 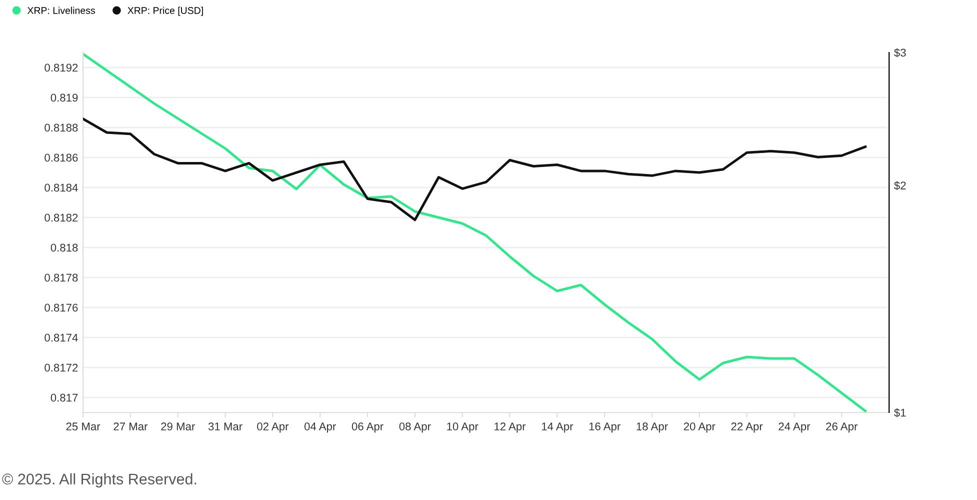 What do you see at coordinates (273, 427) in the screenshot?
I see `x-tick-label: 02 Apr` at bounding box center [273, 427].